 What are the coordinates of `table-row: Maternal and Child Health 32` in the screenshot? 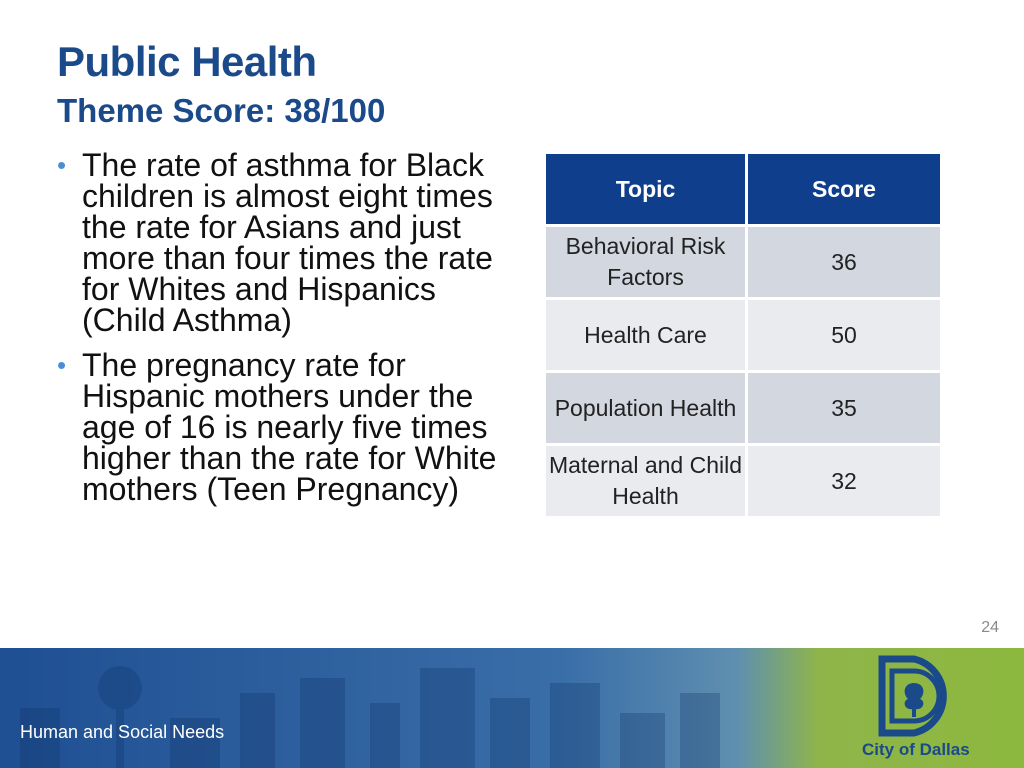 It's located at (743, 481).